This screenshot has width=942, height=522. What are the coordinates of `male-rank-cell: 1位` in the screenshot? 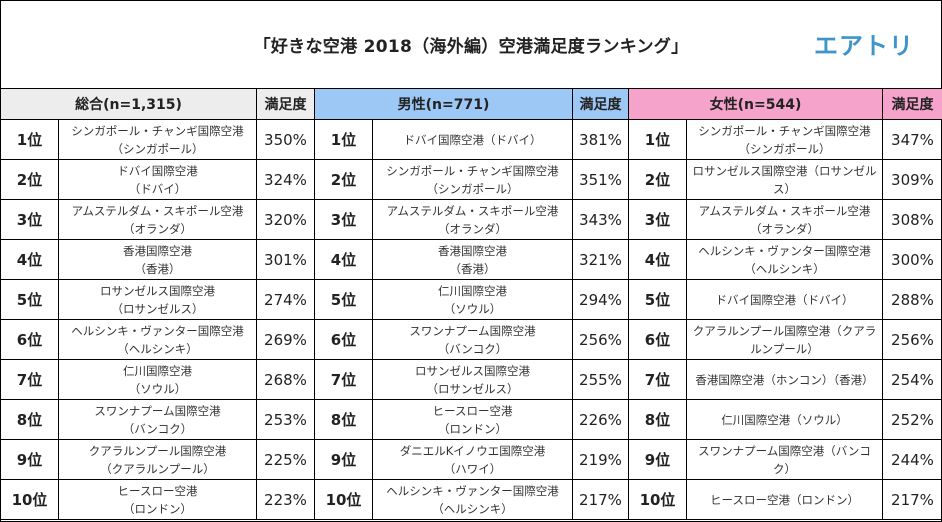 It's located at (343, 139).